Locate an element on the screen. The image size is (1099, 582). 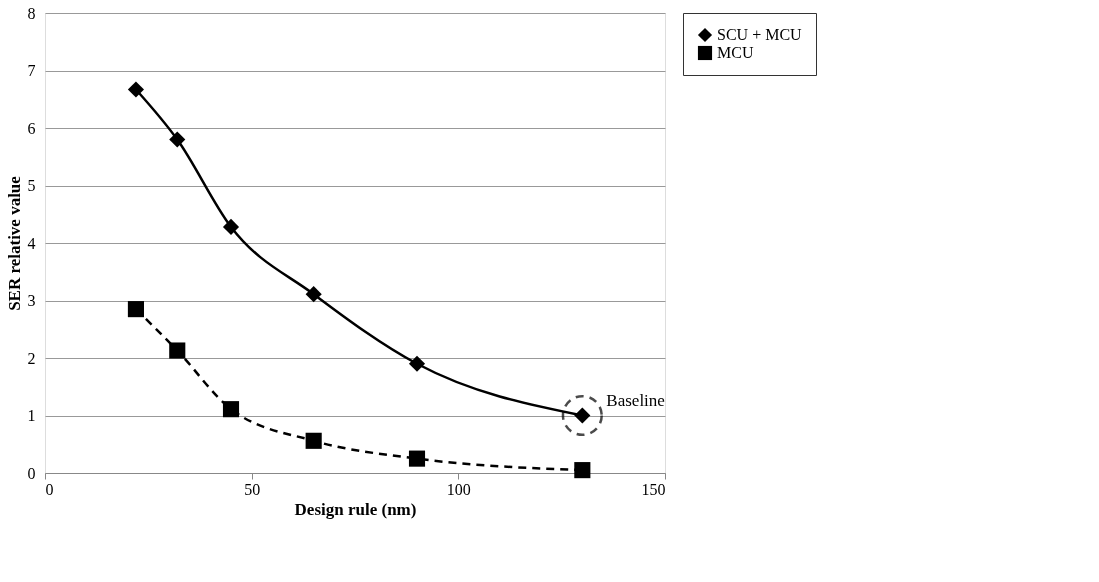
y-tick-label: 5 is located at coordinates (31, 185).